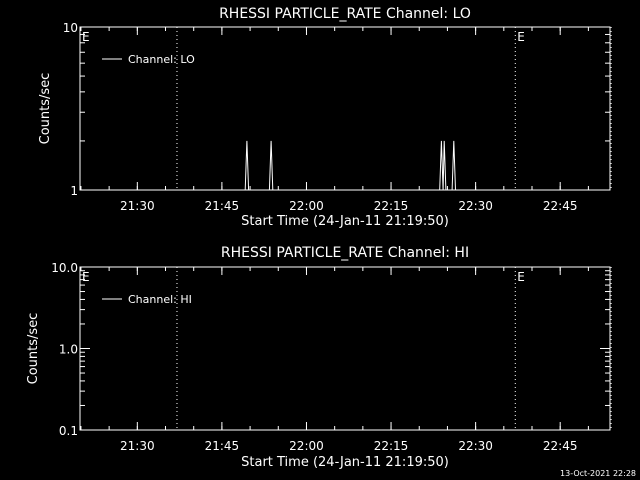  I want to click on y-tick-label: 1.0, so click(68, 350).